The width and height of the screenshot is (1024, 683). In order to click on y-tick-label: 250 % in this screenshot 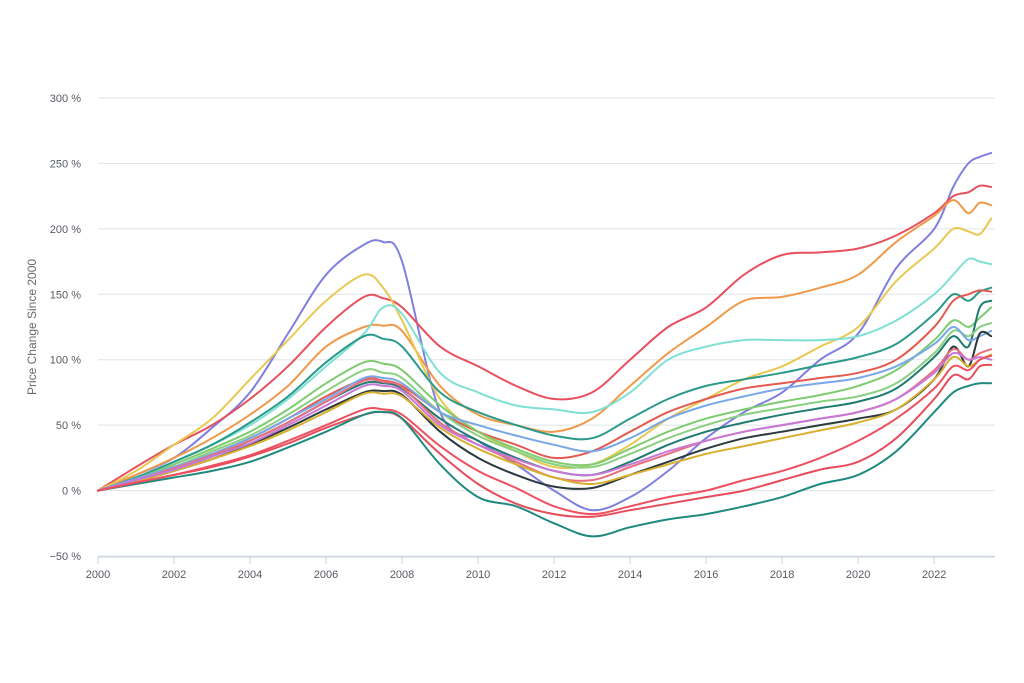, I will do `click(65, 164)`.